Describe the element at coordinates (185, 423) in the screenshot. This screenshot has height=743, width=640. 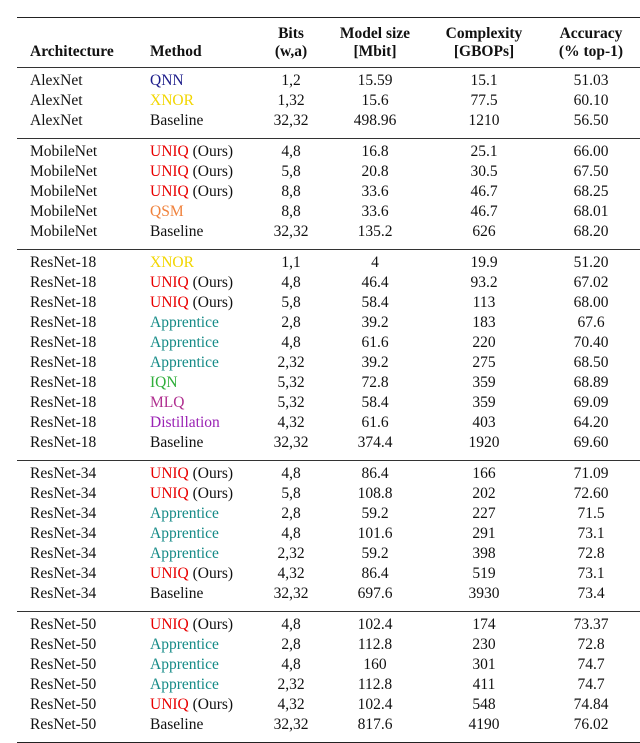
I see `method-cell: Distillation` at that location.